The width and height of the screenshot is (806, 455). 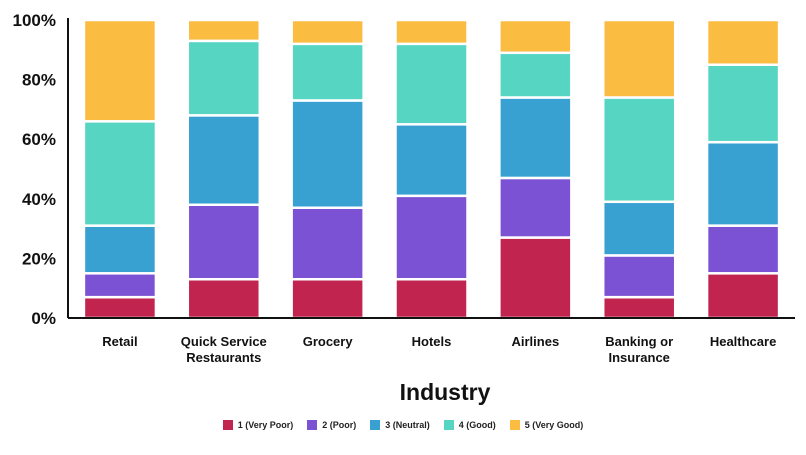 What do you see at coordinates (39, 139) in the screenshot?
I see `y-tick-label: 60%` at bounding box center [39, 139].